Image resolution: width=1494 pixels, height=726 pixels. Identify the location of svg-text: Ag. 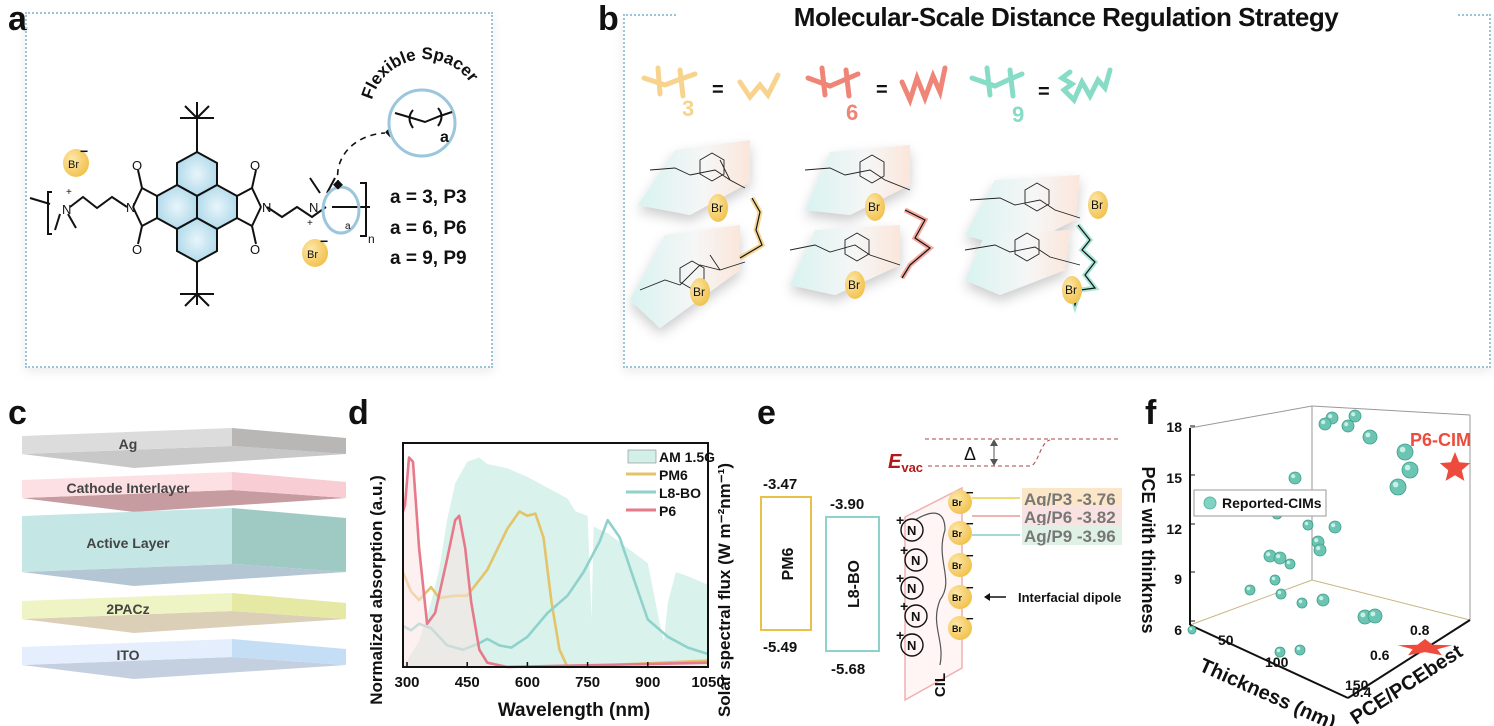
(128, 444).